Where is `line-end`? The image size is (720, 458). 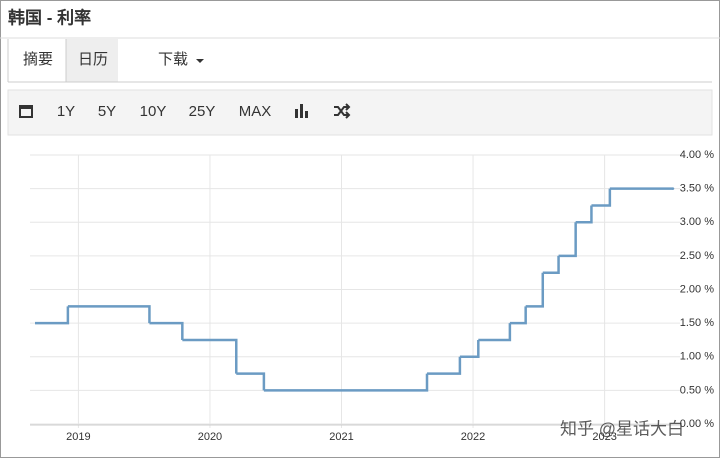 line-end is located at coordinates (673, 188).